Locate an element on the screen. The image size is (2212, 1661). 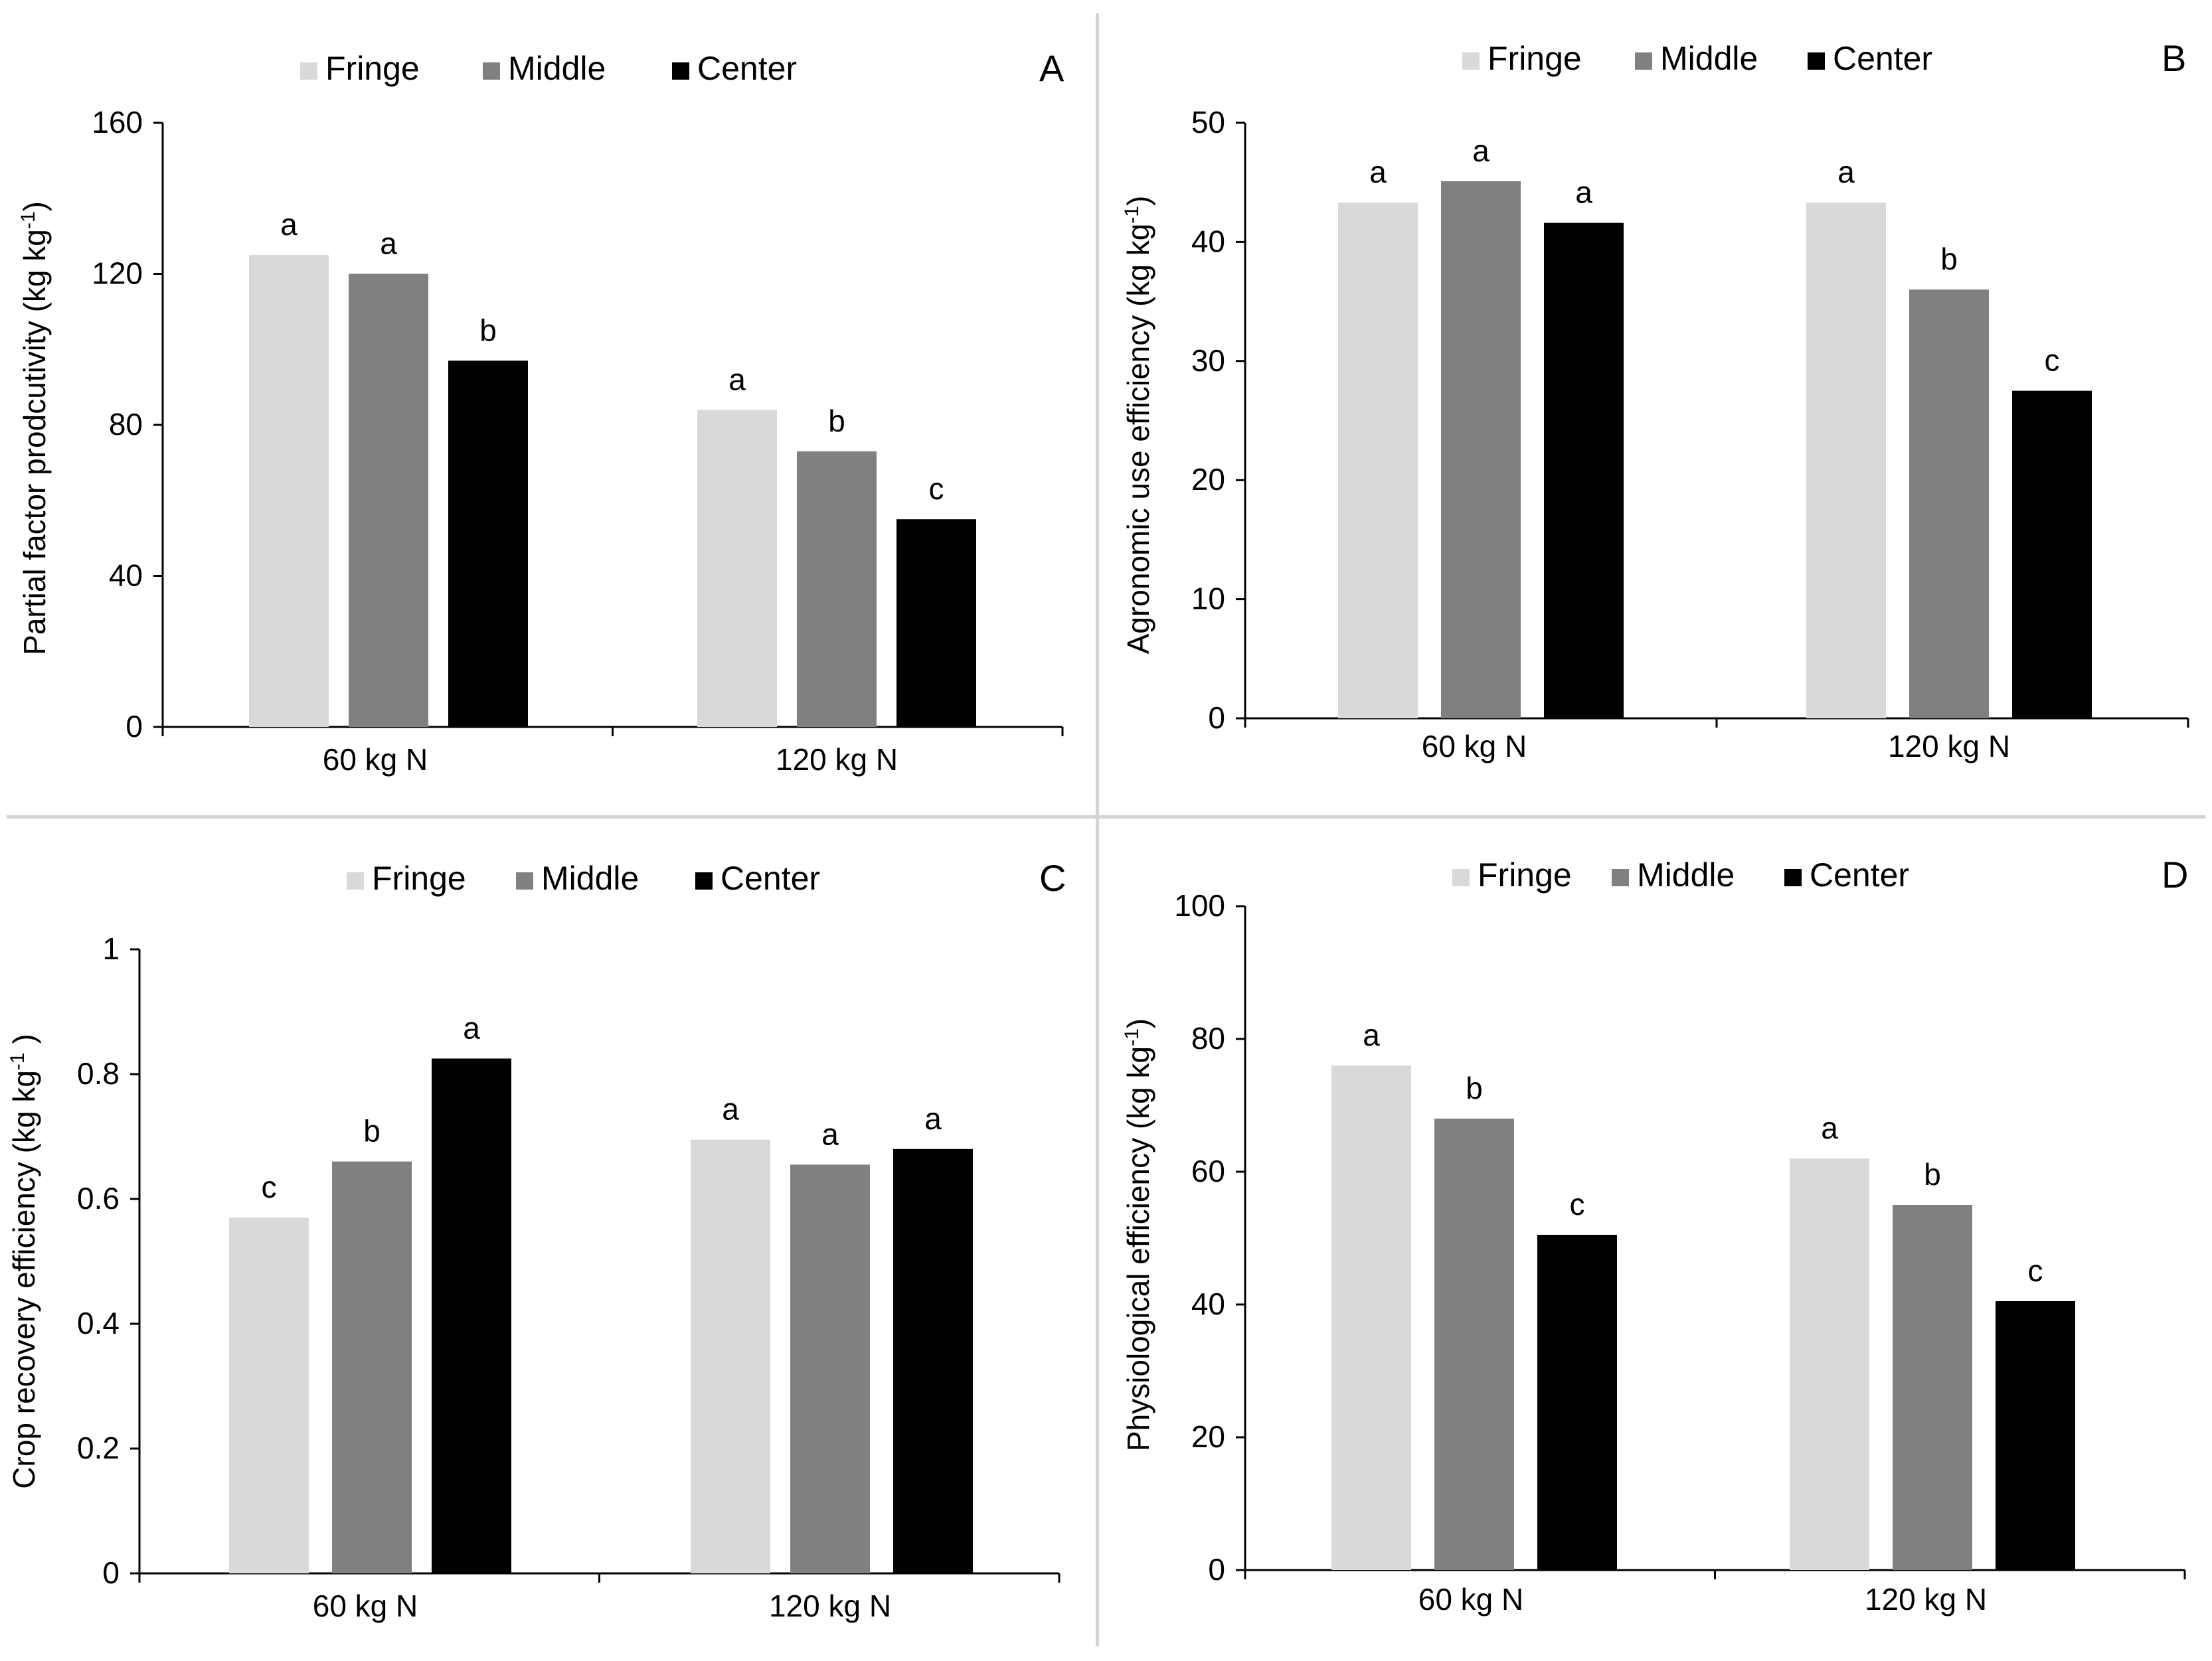
panel-label: D is located at coordinates (2175, 875).